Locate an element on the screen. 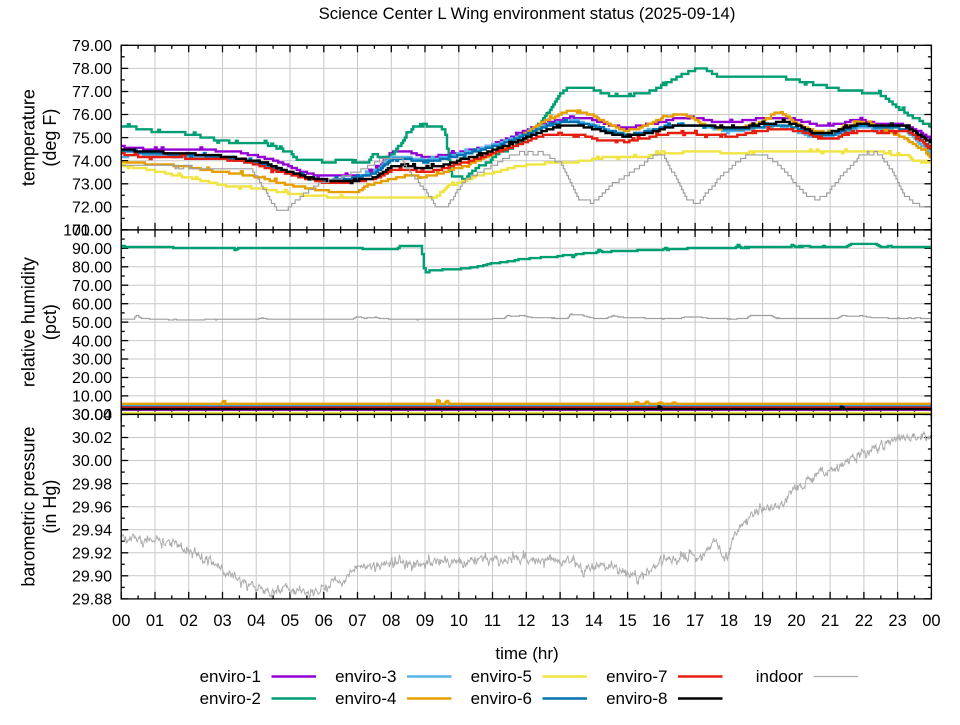  svg-text: 04 is located at coordinates (256, 621).